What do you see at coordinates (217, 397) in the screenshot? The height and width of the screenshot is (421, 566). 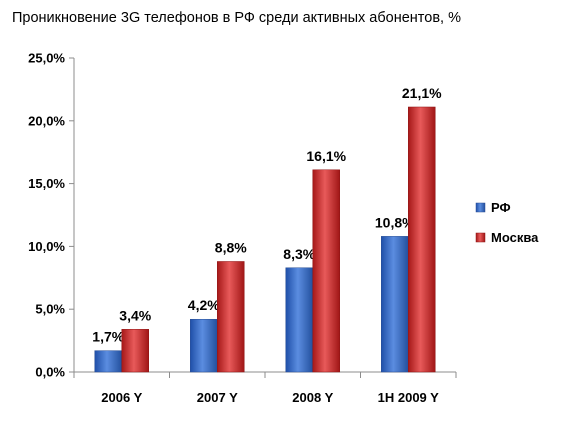 I see `x-tick-label: 2007 Y` at bounding box center [217, 397].